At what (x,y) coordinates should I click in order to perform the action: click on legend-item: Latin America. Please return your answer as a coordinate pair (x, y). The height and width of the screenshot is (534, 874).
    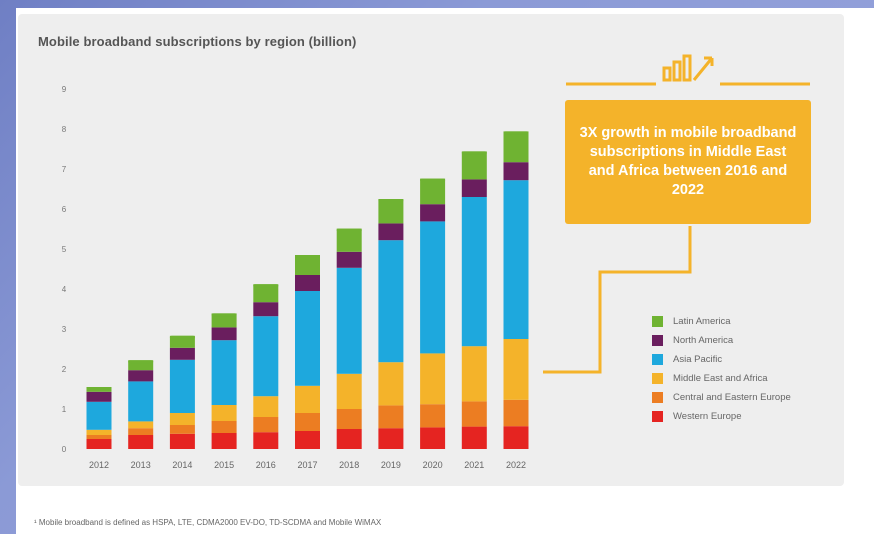
    Looking at the image, I should click on (752, 321).